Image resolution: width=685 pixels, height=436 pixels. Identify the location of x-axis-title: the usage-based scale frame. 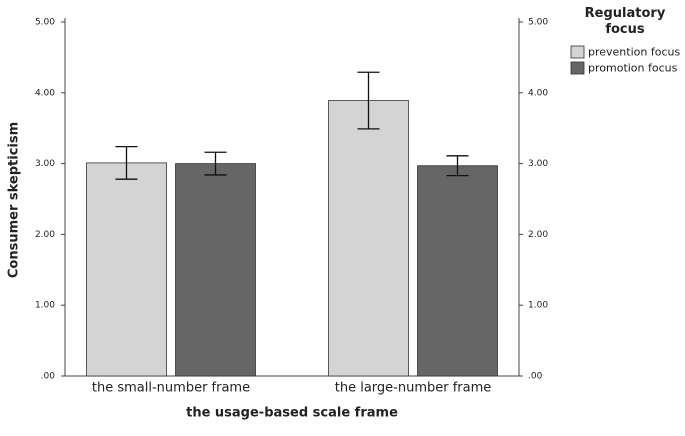
(292, 413).